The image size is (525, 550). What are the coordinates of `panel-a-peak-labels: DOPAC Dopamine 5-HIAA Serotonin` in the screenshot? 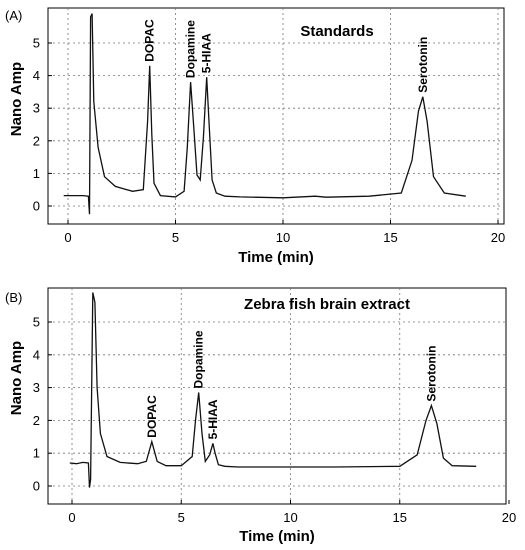 It's located at (286, 56).